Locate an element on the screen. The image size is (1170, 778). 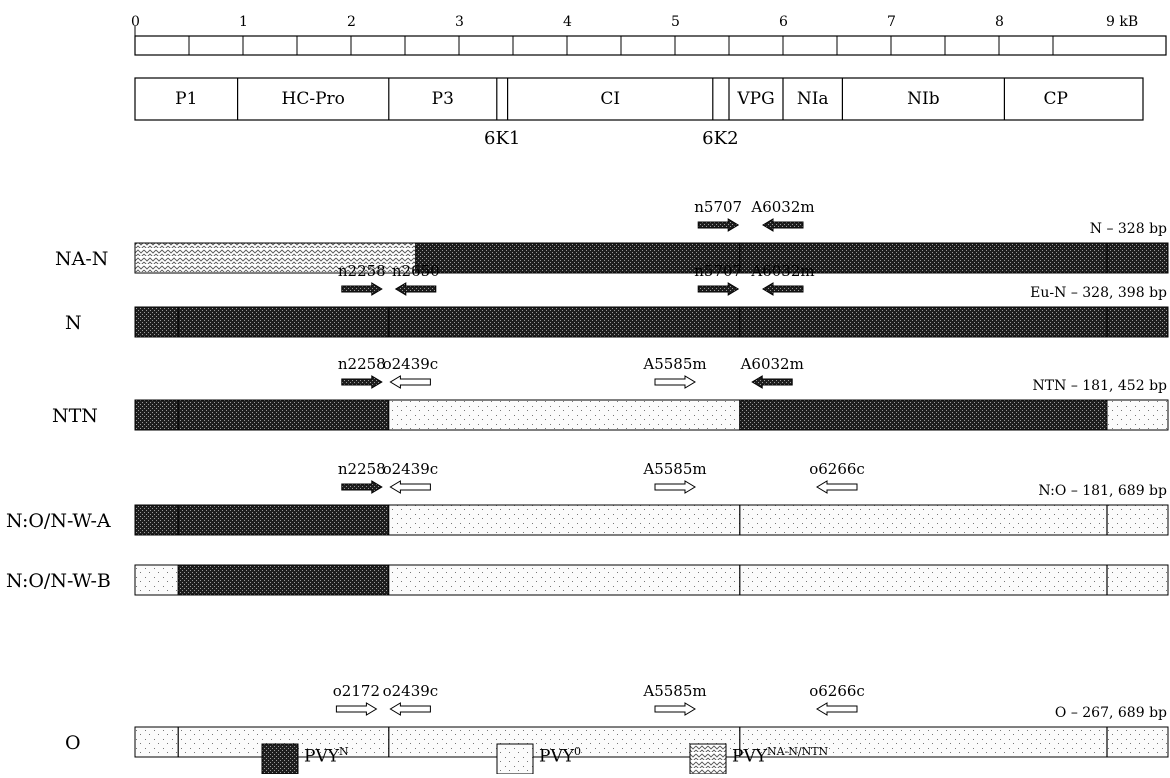
scale-bar is located at coordinates (650, 45).